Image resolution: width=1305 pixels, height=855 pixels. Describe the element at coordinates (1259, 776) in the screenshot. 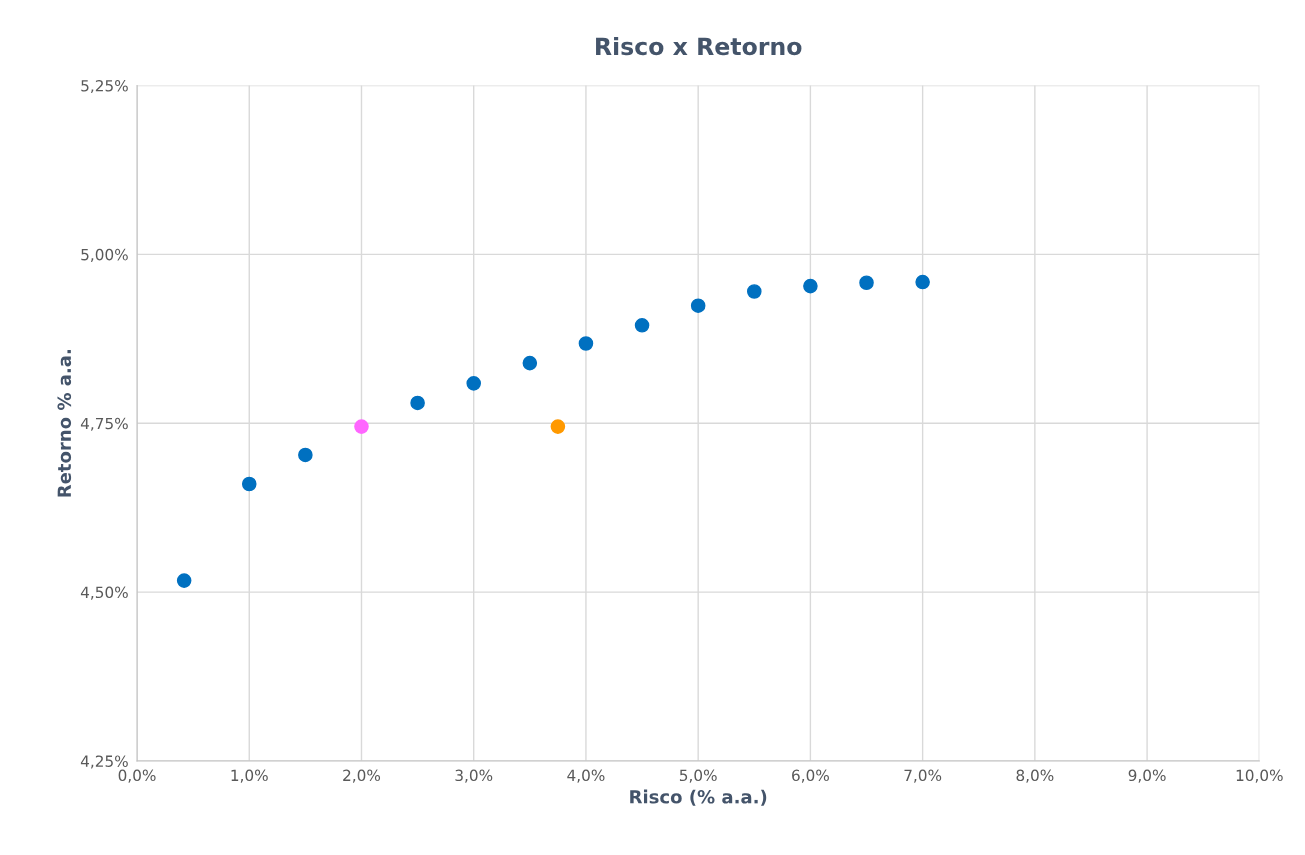

I see `x-tick-label: 10,0%` at that location.